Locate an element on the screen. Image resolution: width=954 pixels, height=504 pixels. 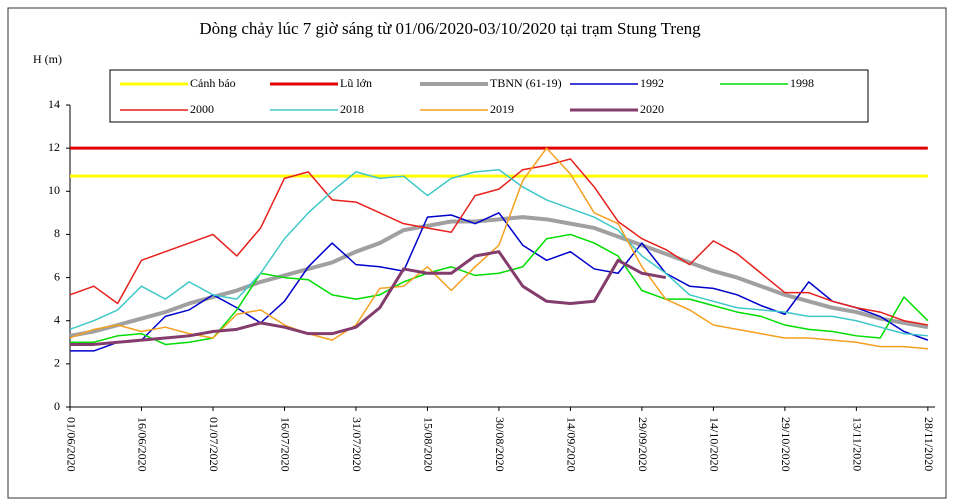
legend-label: 2000 is located at coordinates (202, 109).